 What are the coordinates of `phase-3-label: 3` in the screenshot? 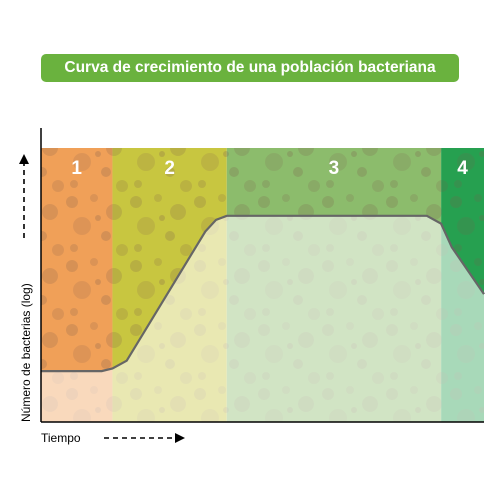 It's located at (334, 168).